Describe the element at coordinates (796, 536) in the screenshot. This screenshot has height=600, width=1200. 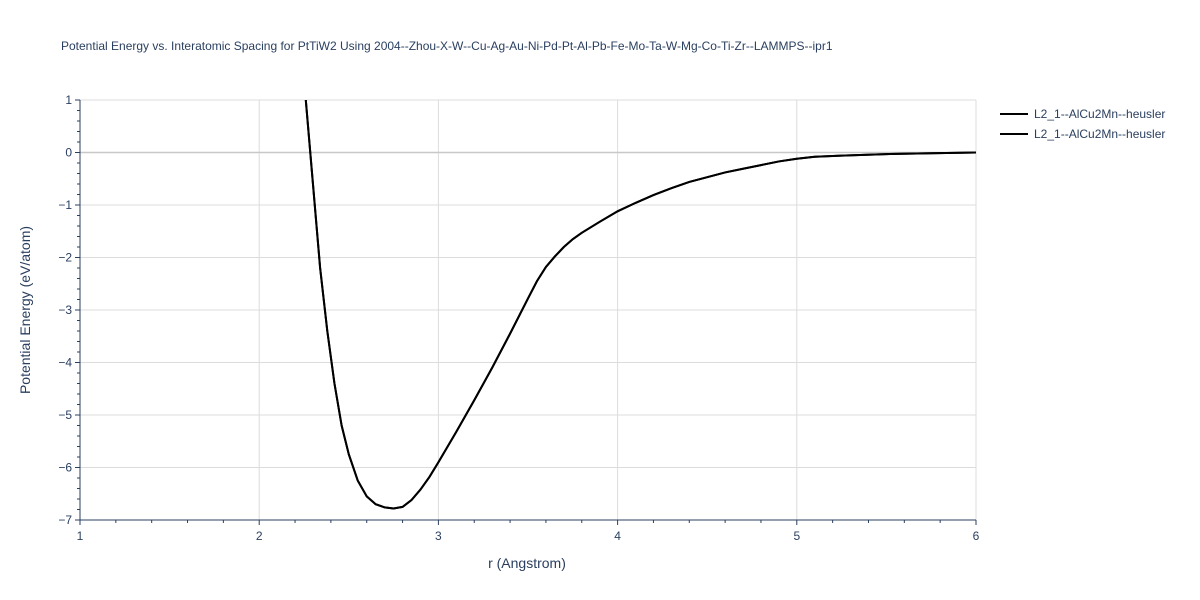
I see `x-tick-label: 5` at that location.